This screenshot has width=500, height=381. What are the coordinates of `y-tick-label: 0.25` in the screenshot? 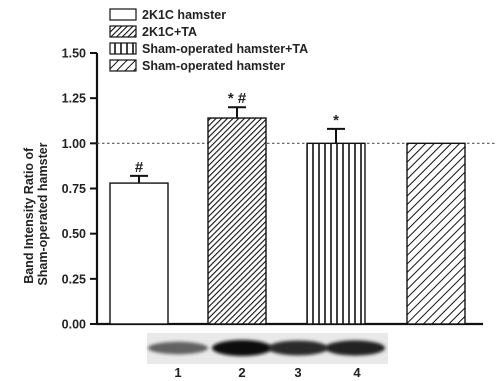 It's located at (74, 279).